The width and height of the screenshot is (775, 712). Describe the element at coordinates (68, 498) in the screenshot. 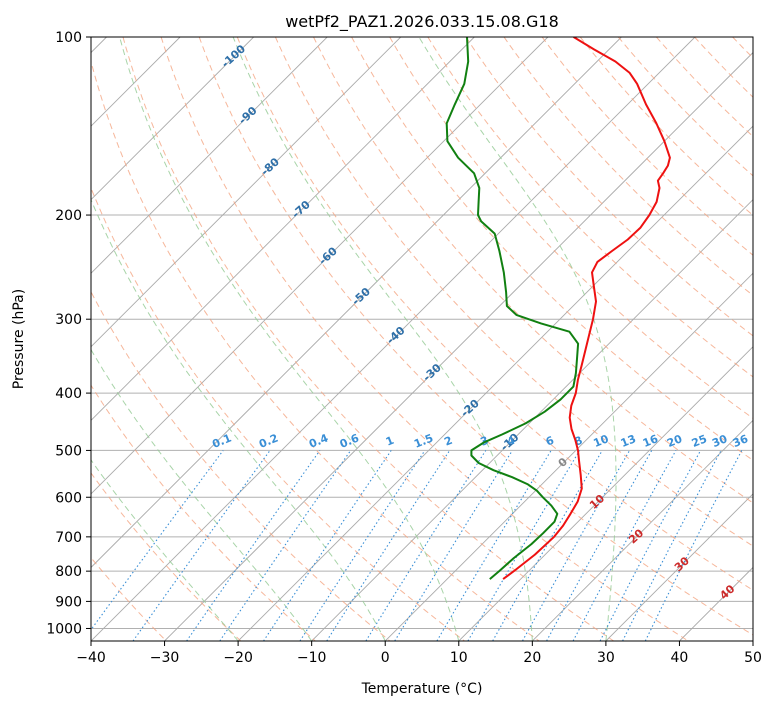

I see `y-tick-label: 600` at that location.